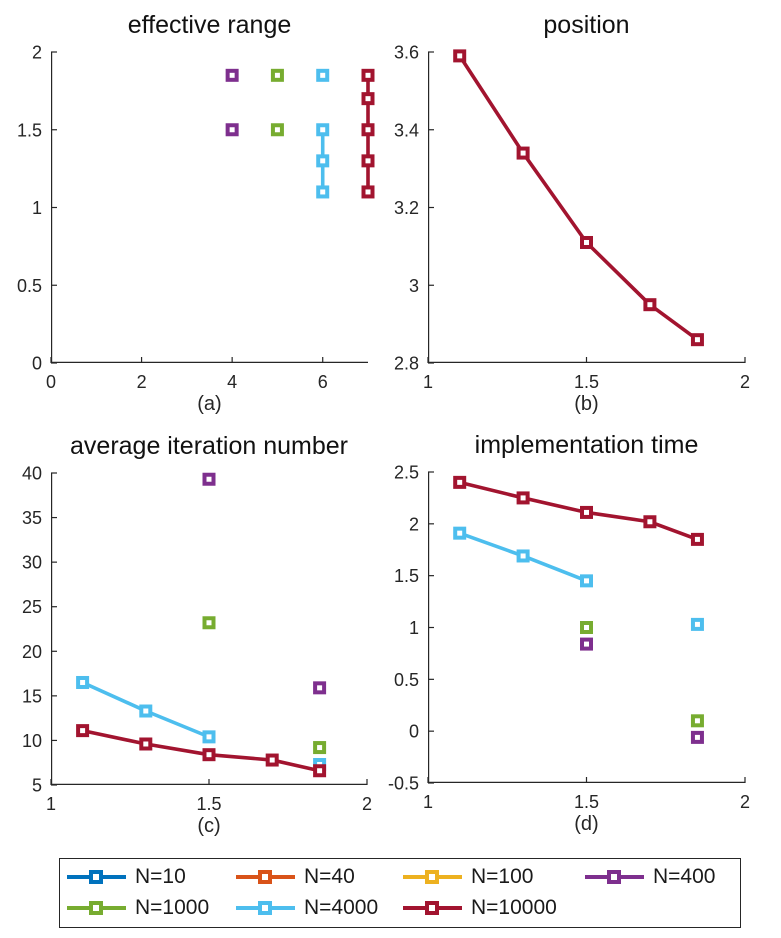  What do you see at coordinates (414, 286) in the screenshot?
I see `y-tick-label: 3` at bounding box center [414, 286].